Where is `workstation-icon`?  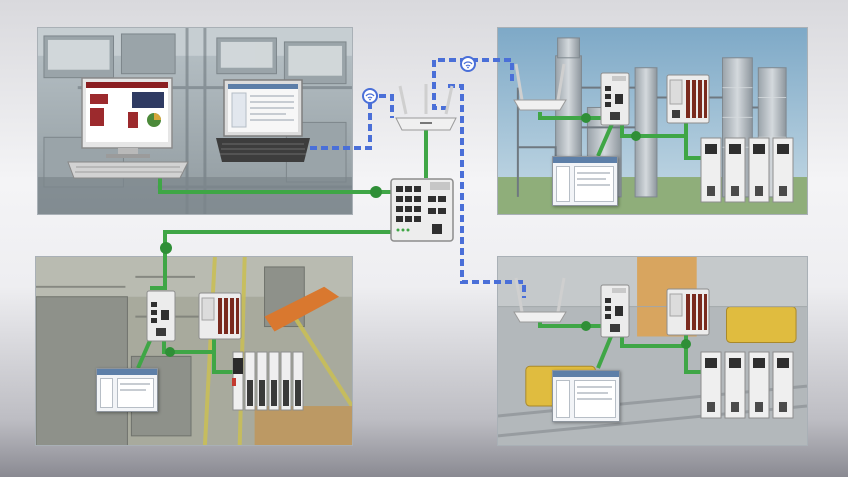
workstation-icon is located at coordinates (128, 128).